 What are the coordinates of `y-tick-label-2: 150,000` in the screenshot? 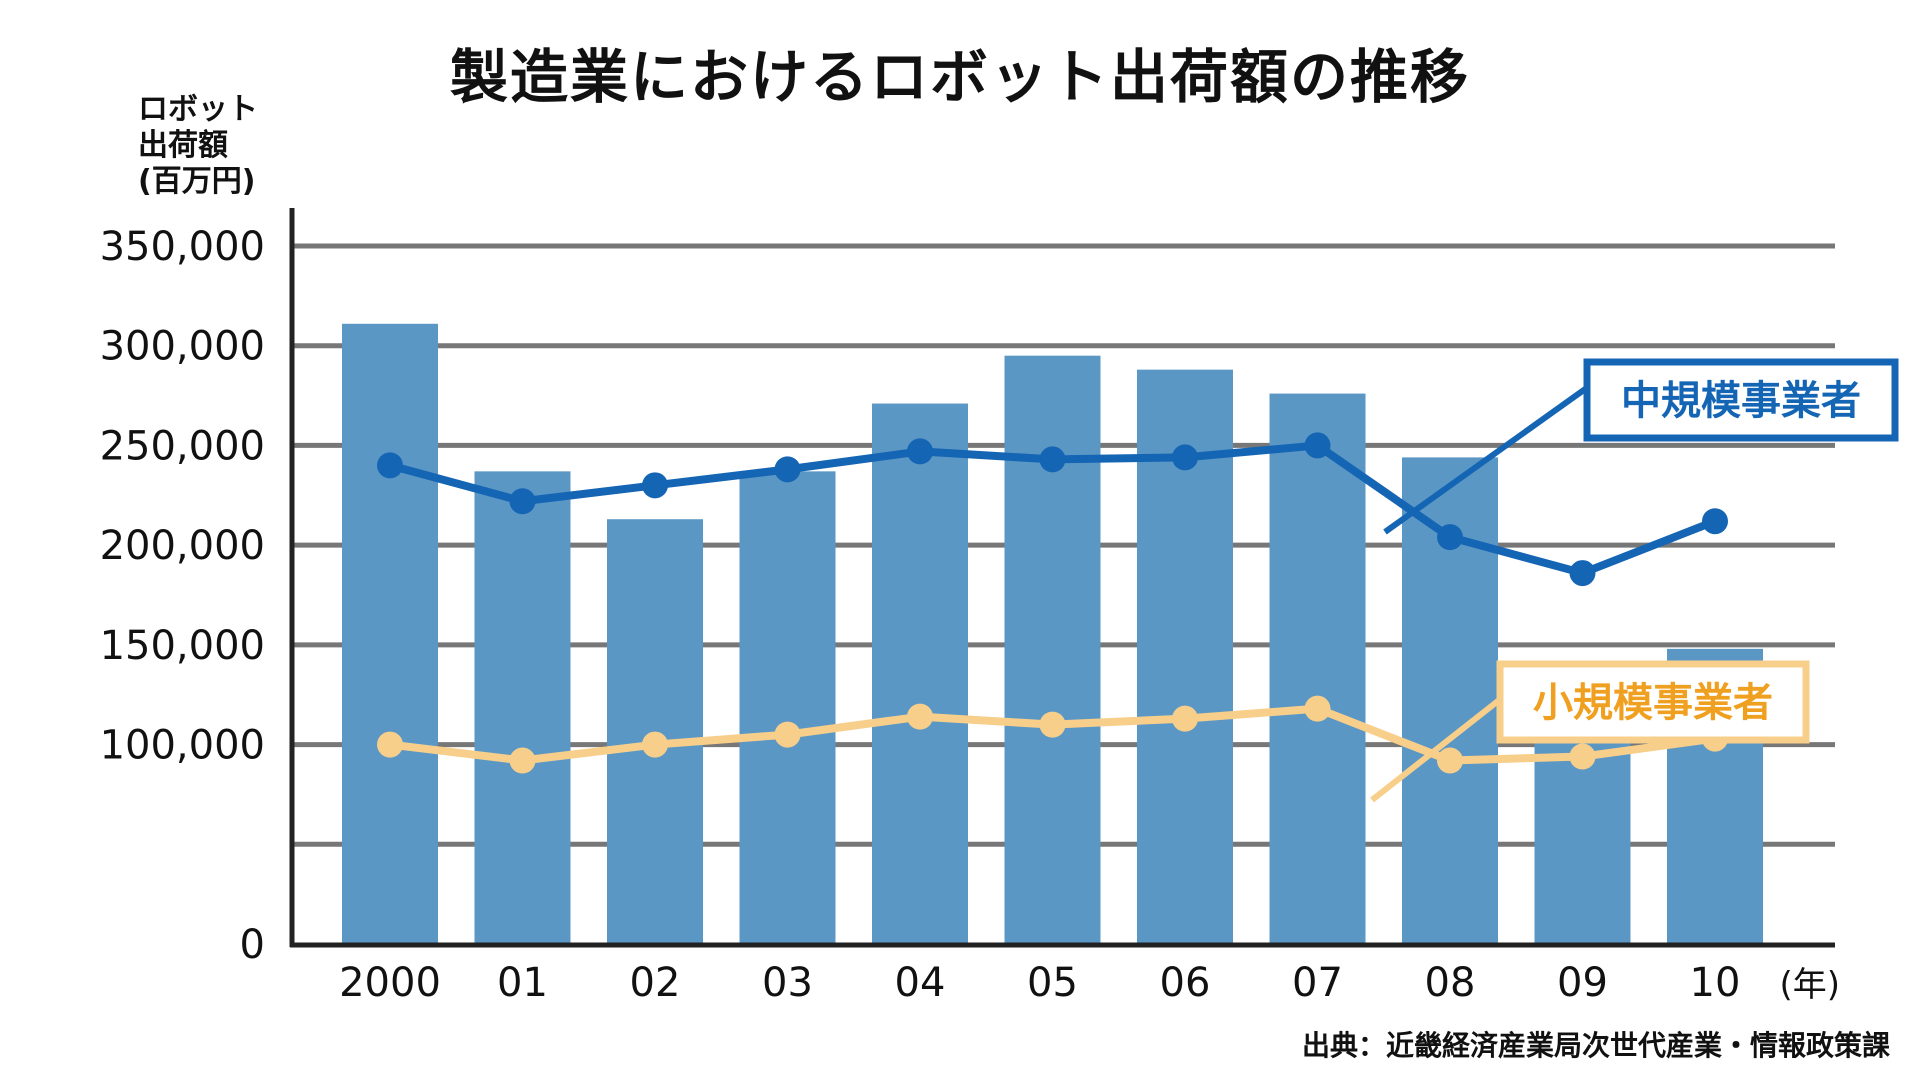 It's located at (182, 646).